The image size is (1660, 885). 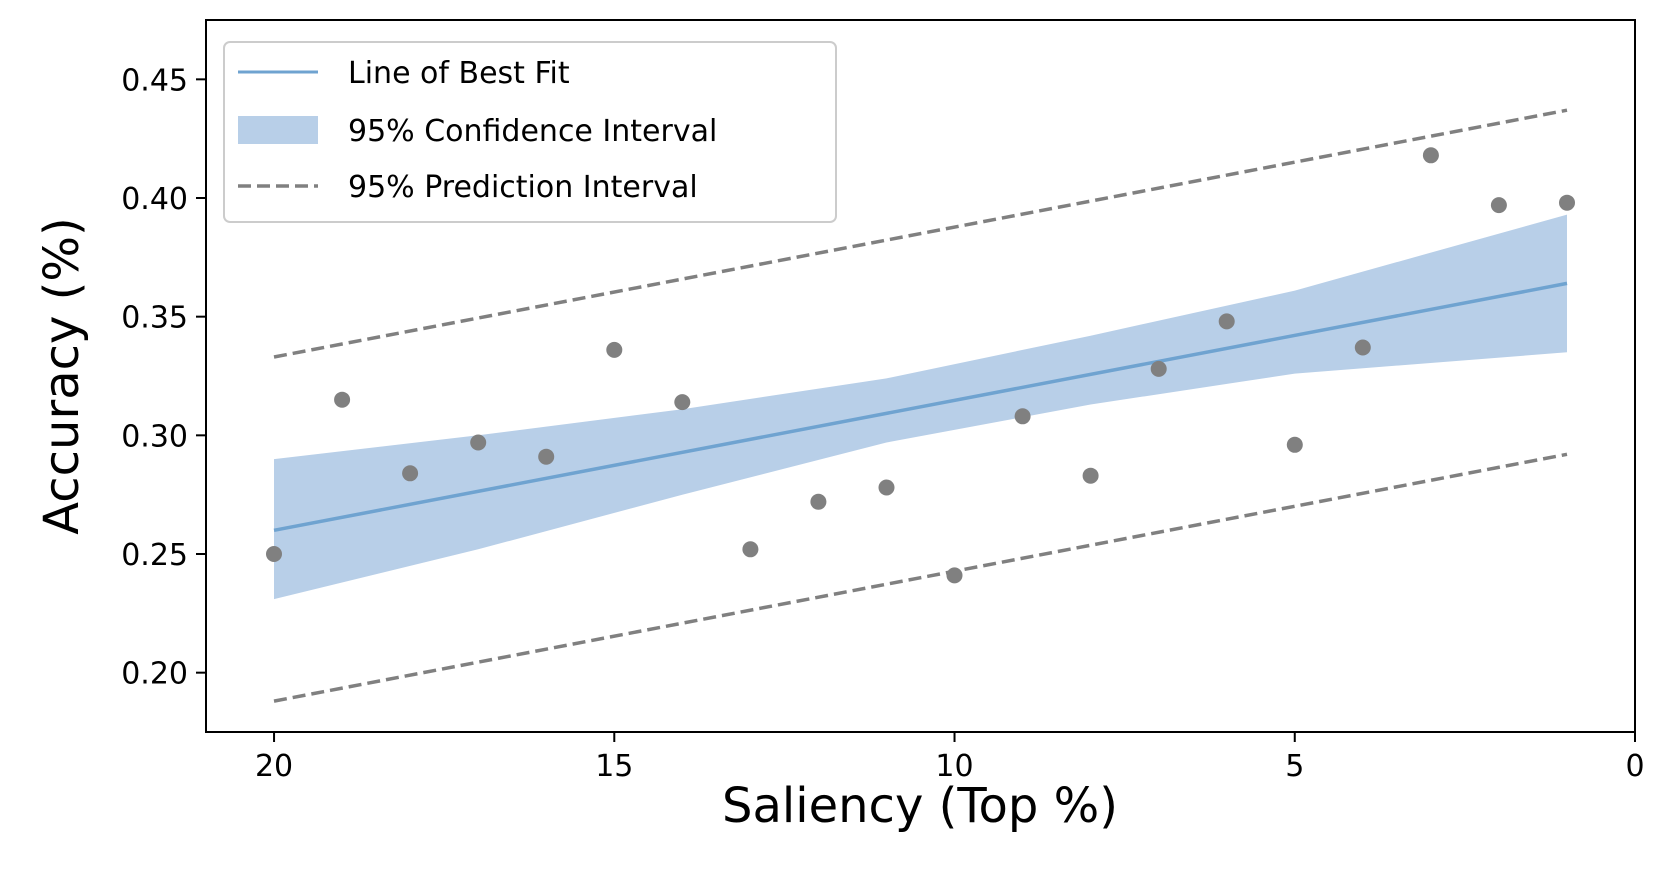 What do you see at coordinates (154, 318) in the screenshot?
I see `y-tick-label: 0.35` at bounding box center [154, 318].